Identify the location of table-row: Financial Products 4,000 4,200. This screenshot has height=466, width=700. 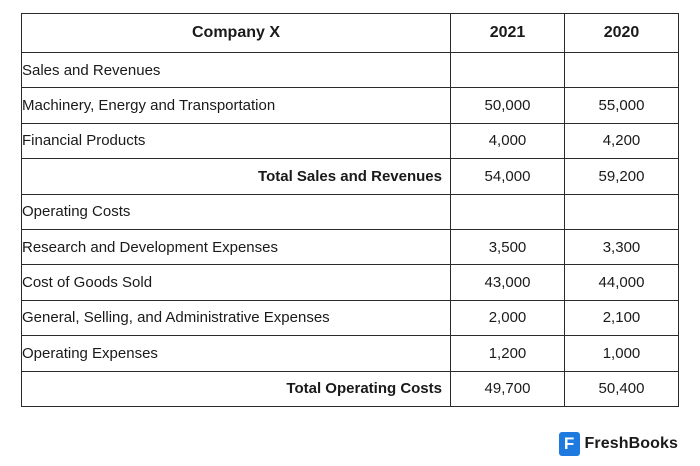
(350, 141).